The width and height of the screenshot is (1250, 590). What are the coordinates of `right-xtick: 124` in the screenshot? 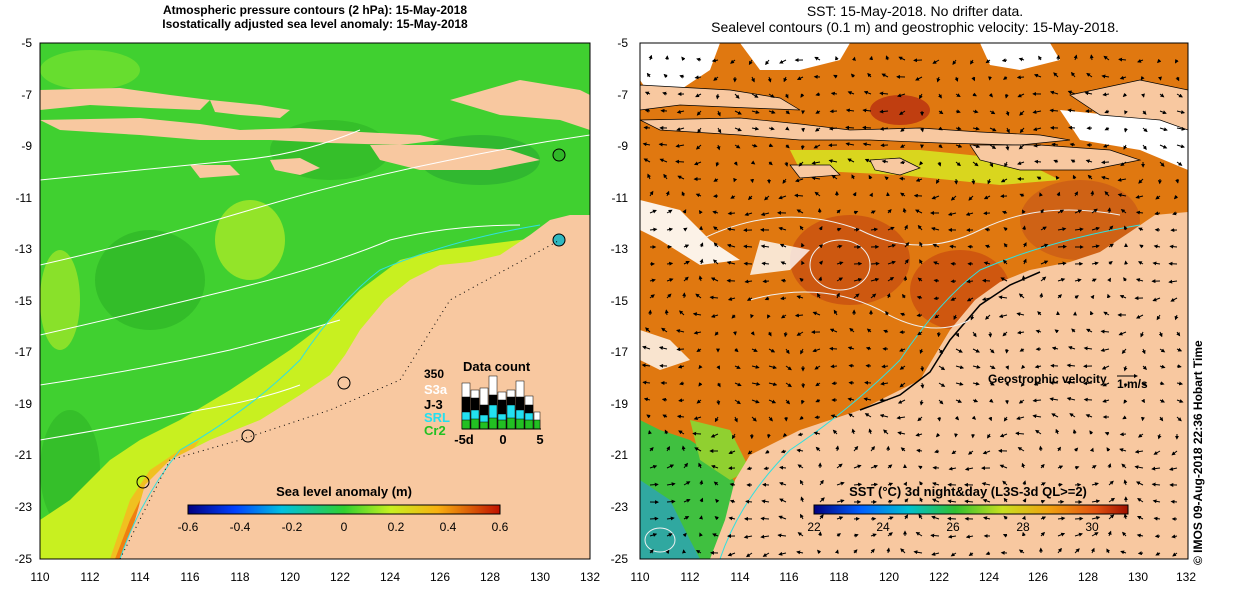 It's located at (989, 577).